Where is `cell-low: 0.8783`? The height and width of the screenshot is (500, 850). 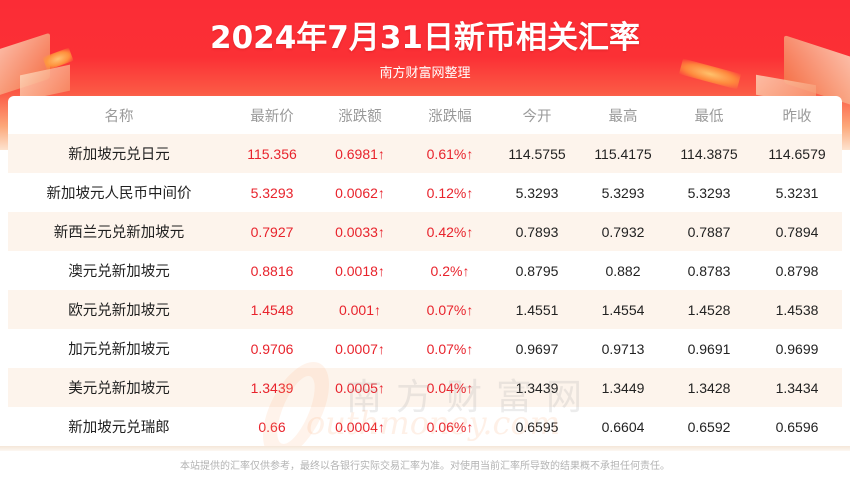 cell-low: 0.8783 is located at coordinates (709, 270).